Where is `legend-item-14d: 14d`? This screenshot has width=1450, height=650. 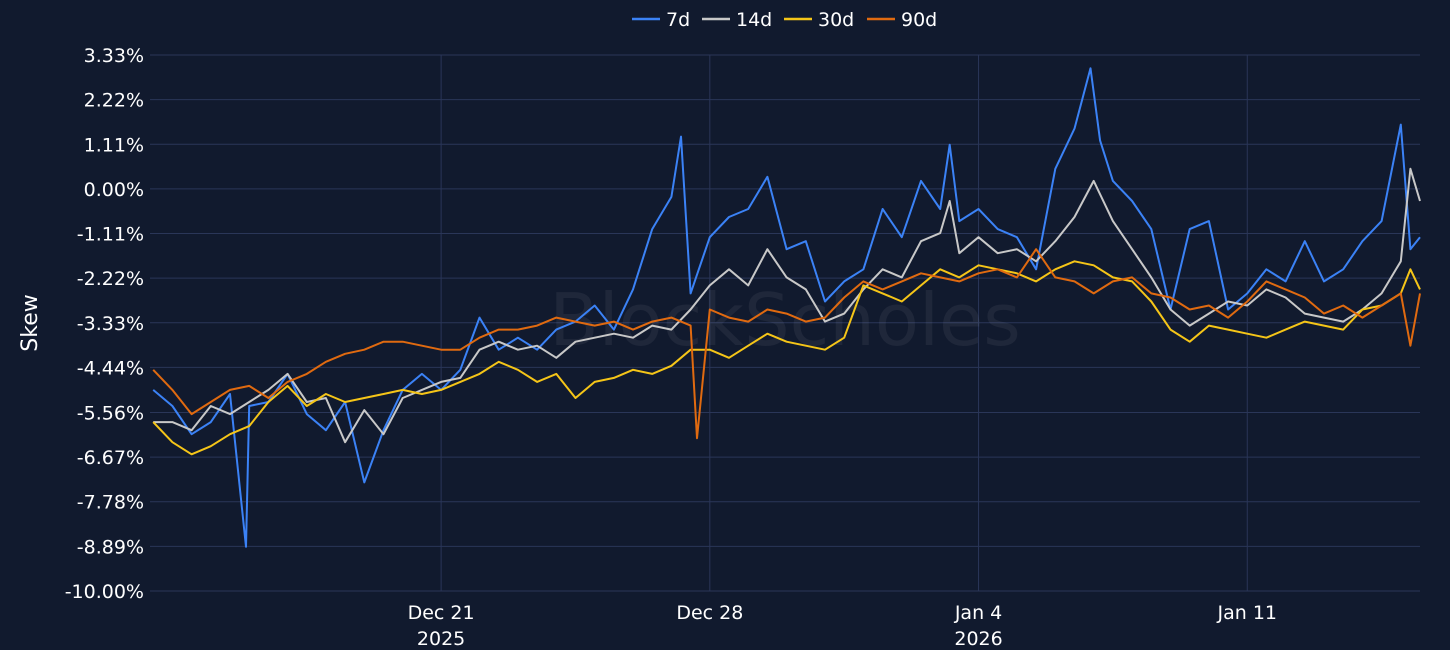
legend-item-14d: 14d is located at coordinates (737, 20).